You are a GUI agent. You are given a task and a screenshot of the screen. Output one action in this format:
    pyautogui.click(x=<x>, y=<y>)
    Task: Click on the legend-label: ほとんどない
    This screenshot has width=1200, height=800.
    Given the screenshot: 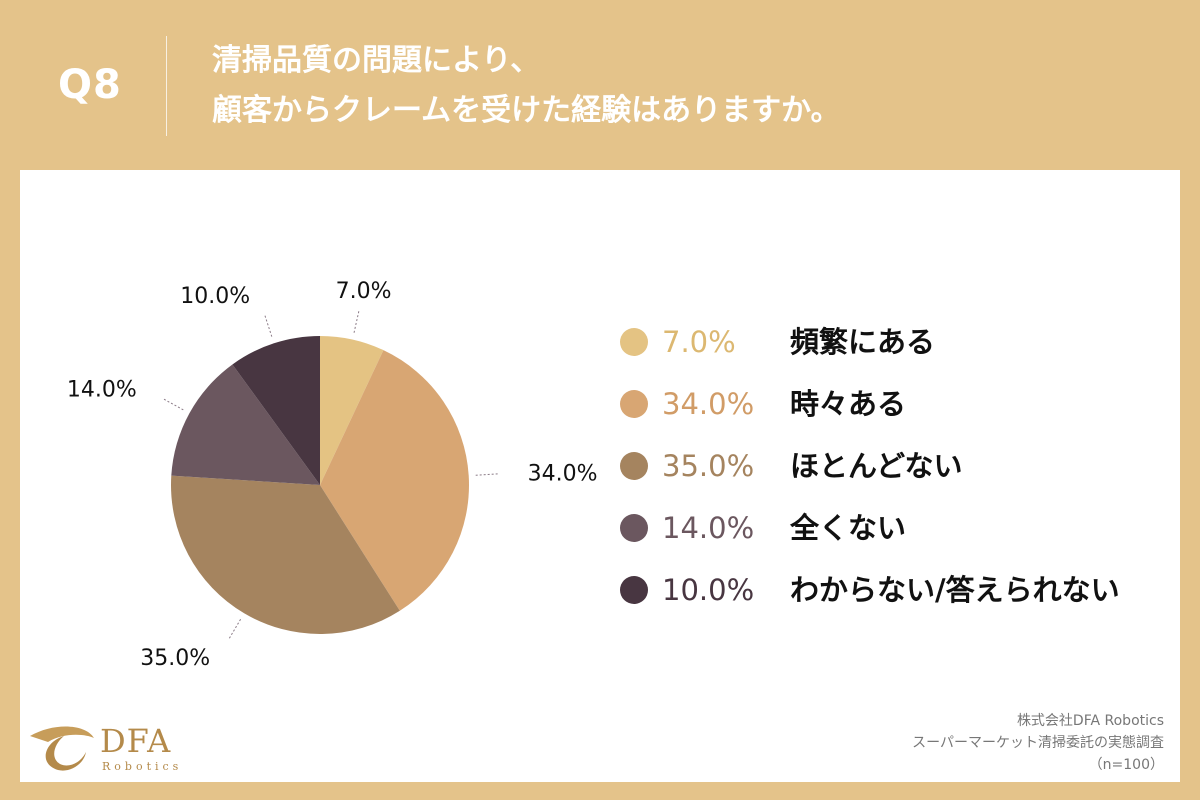 What is the action you would take?
    pyautogui.click(x=876, y=466)
    